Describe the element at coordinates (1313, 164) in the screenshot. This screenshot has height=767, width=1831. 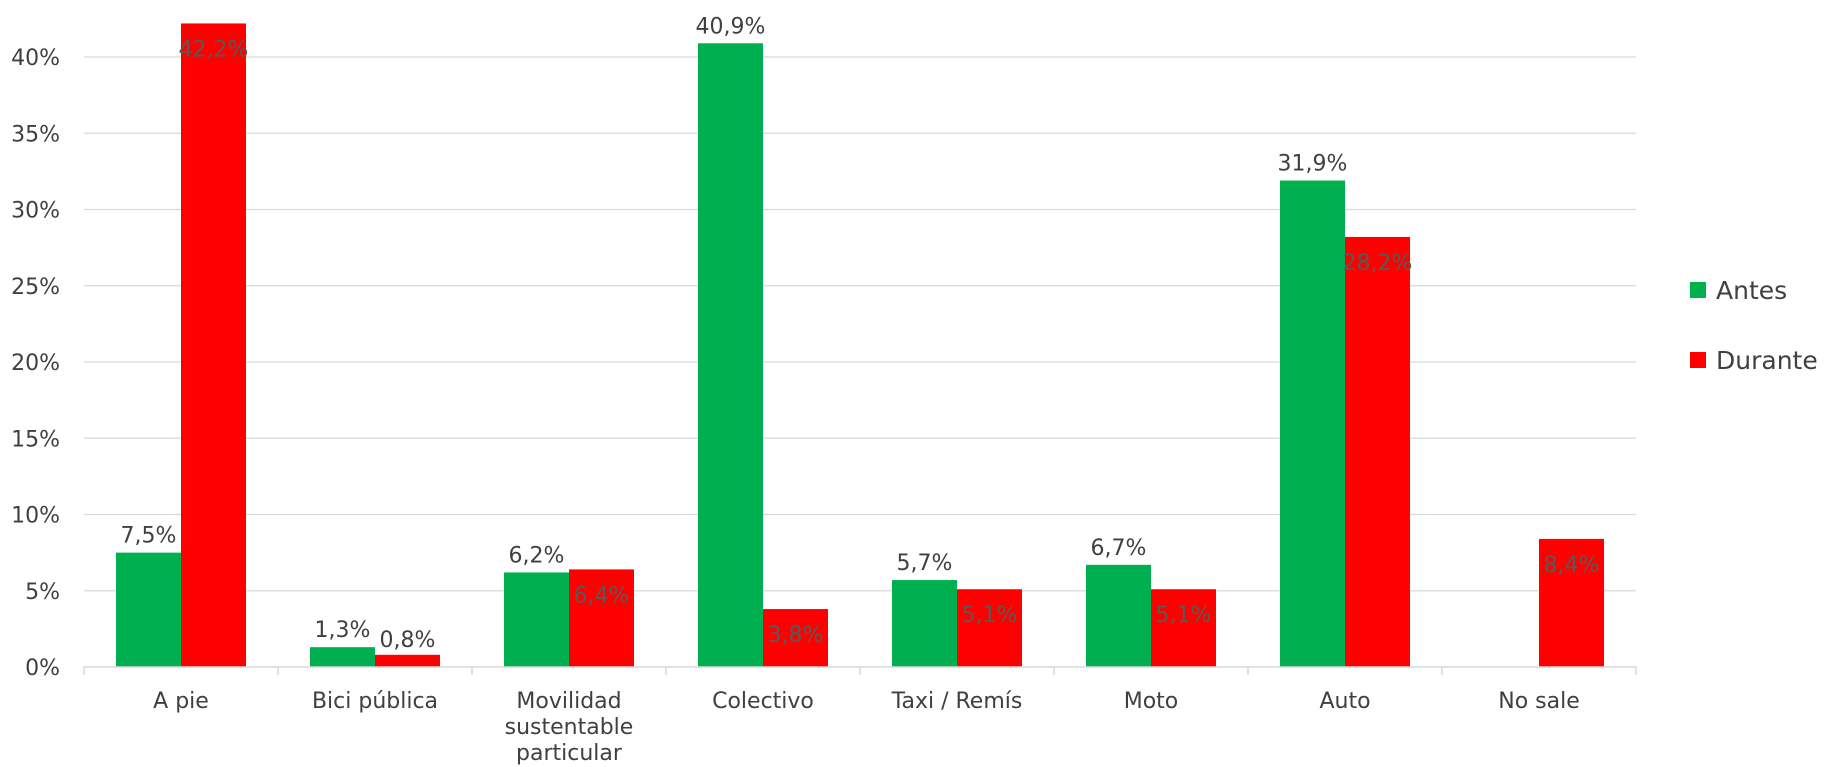
I see `data-label: 31,9%` at that location.